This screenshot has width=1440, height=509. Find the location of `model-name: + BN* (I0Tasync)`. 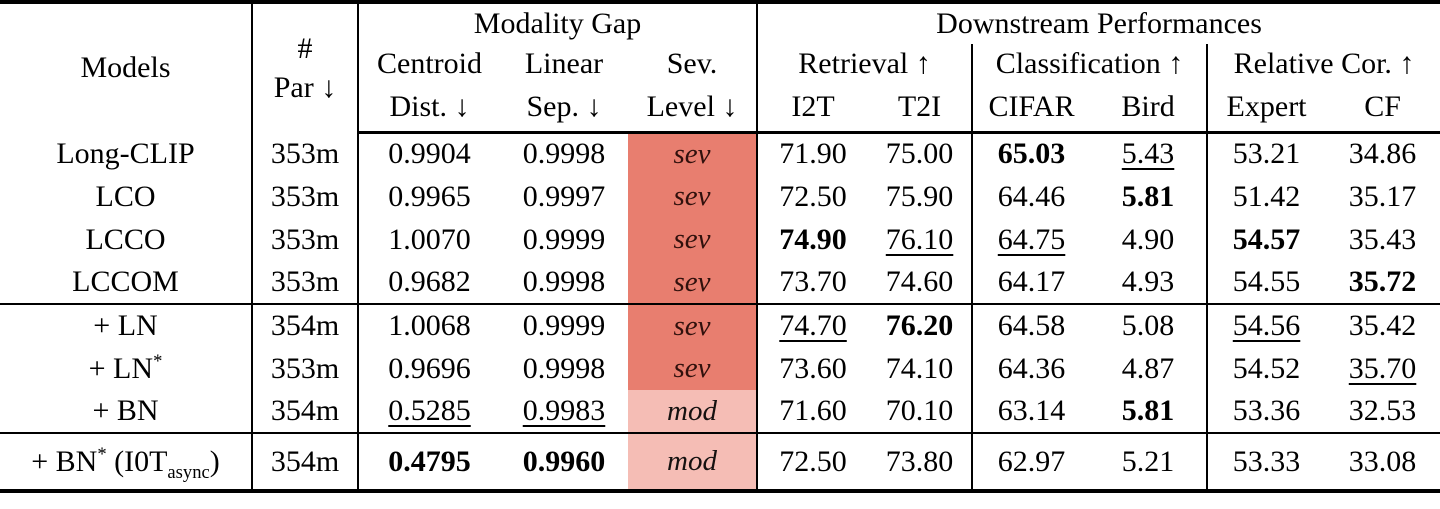

model-name: + BN* (I0Tasync) is located at coordinates (126, 462).